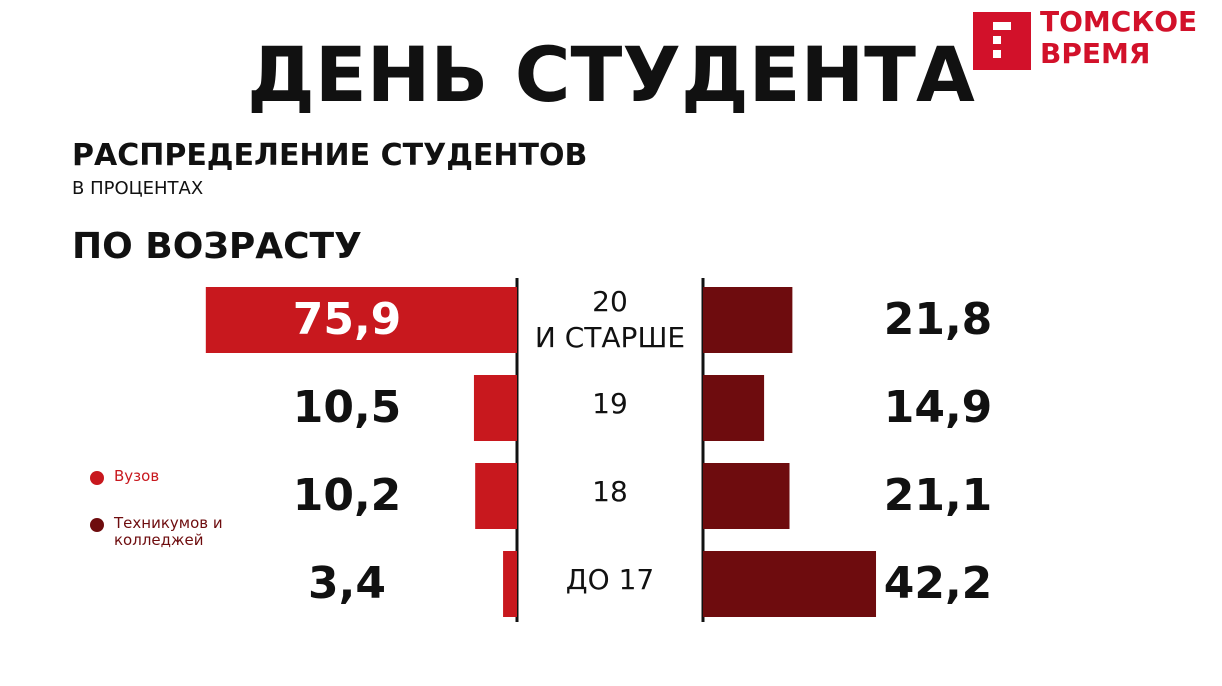  What do you see at coordinates (330, 155) in the screenshot?
I see `subtitle: РАСПРЕДЕЛЕНИЕ СТУДЕНТОВ` at bounding box center [330, 155].